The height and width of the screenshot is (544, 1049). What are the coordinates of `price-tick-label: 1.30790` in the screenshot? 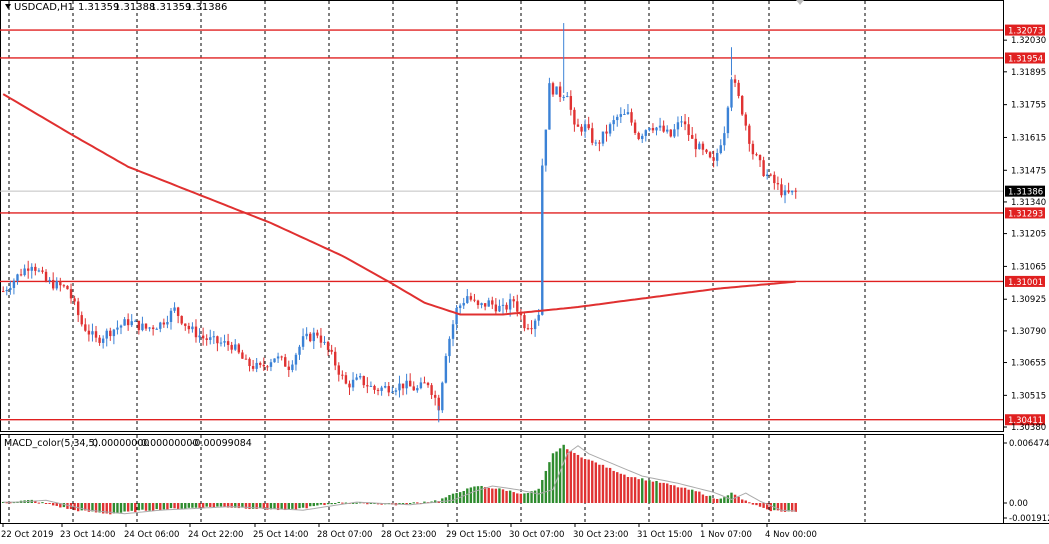 It's located at (1028, 332).